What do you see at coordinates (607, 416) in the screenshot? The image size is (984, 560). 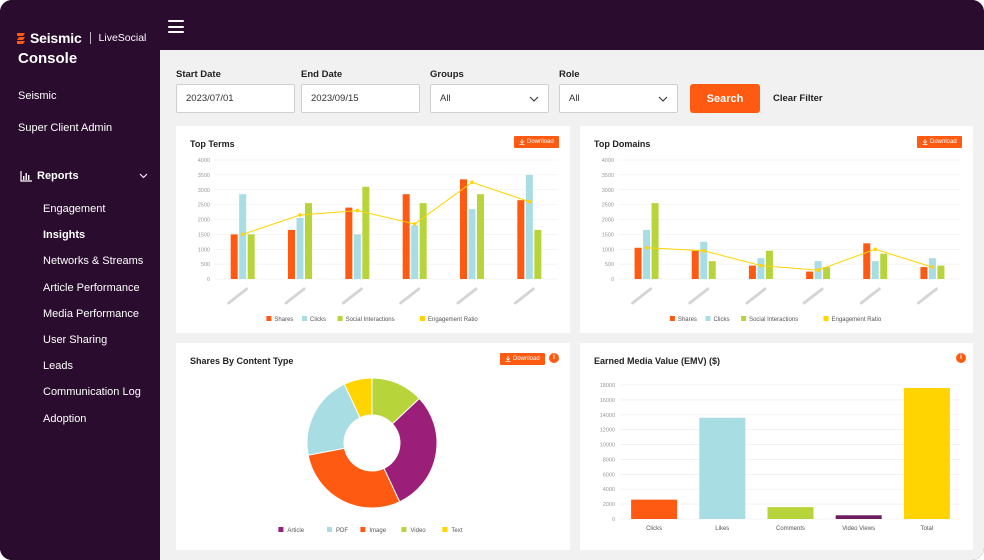 I see `y-tick-label: 14000` at bounding box center [607, 416].